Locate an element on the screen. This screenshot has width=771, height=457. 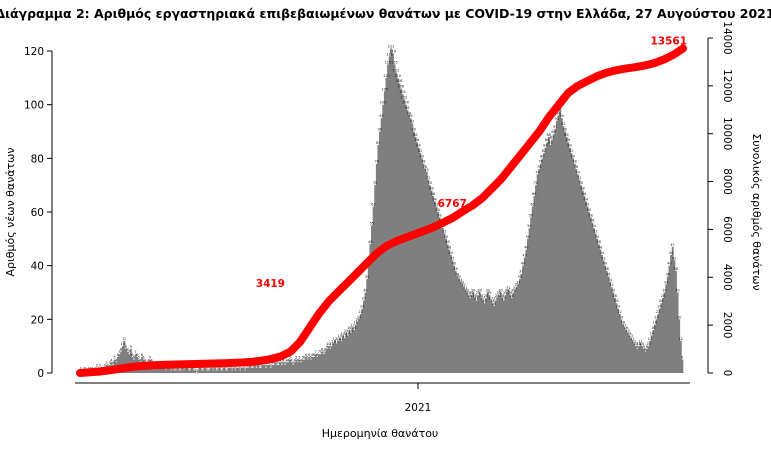
bar-data-label: 62 is located at coordinates (436, 205).